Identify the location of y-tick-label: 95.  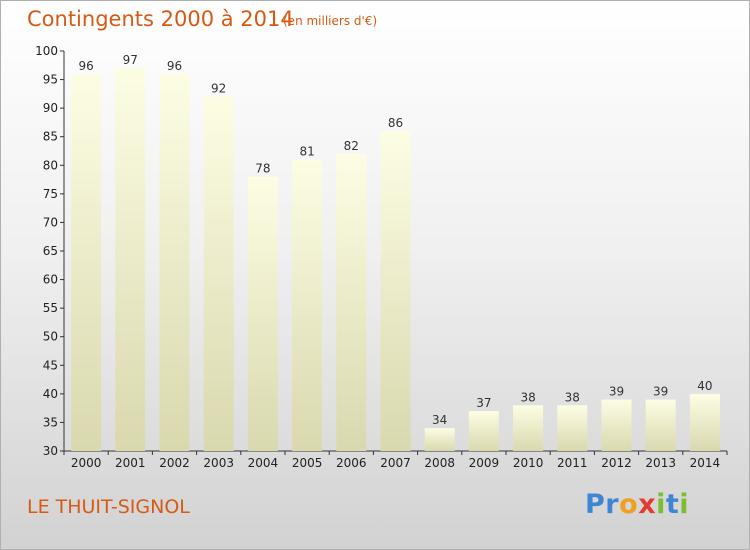
(50, 80).